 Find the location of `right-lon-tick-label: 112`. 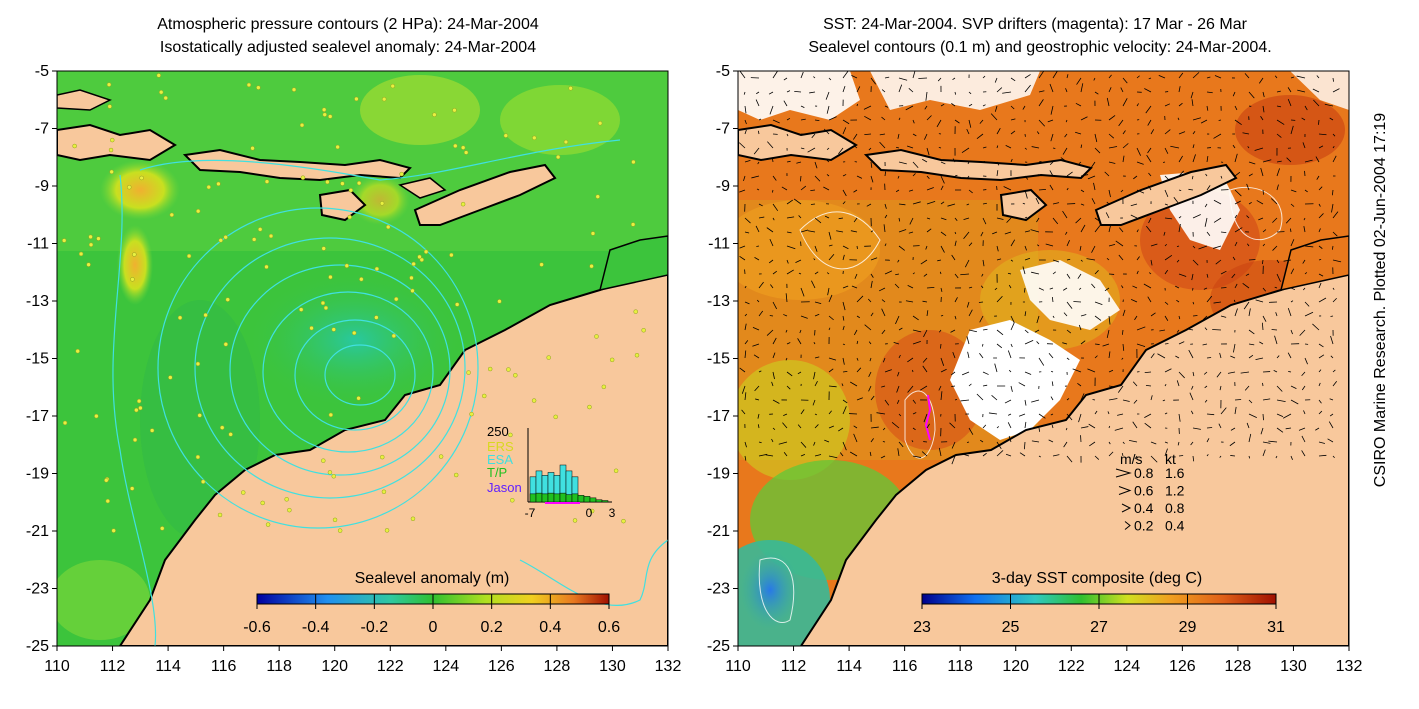

right-lon-tick-label: 112 is located at coordinates (794, 666).